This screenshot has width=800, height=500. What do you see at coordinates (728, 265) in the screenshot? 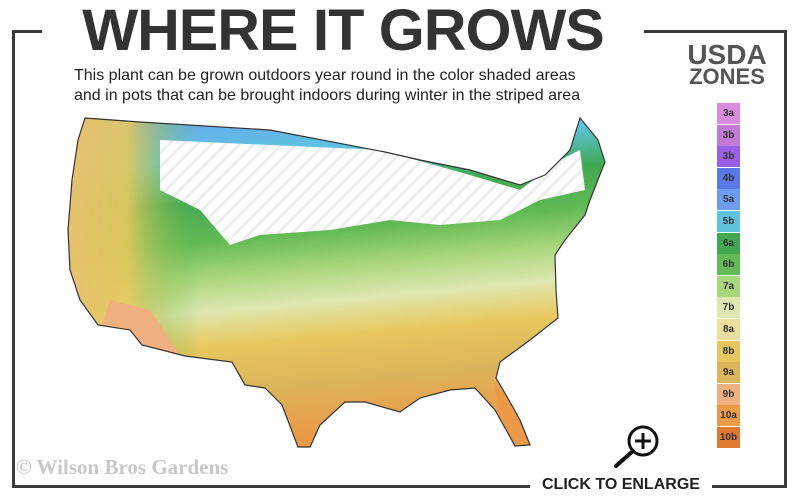
I see `legend-swatch-6b: 6b` at bounding box center [728, 265].